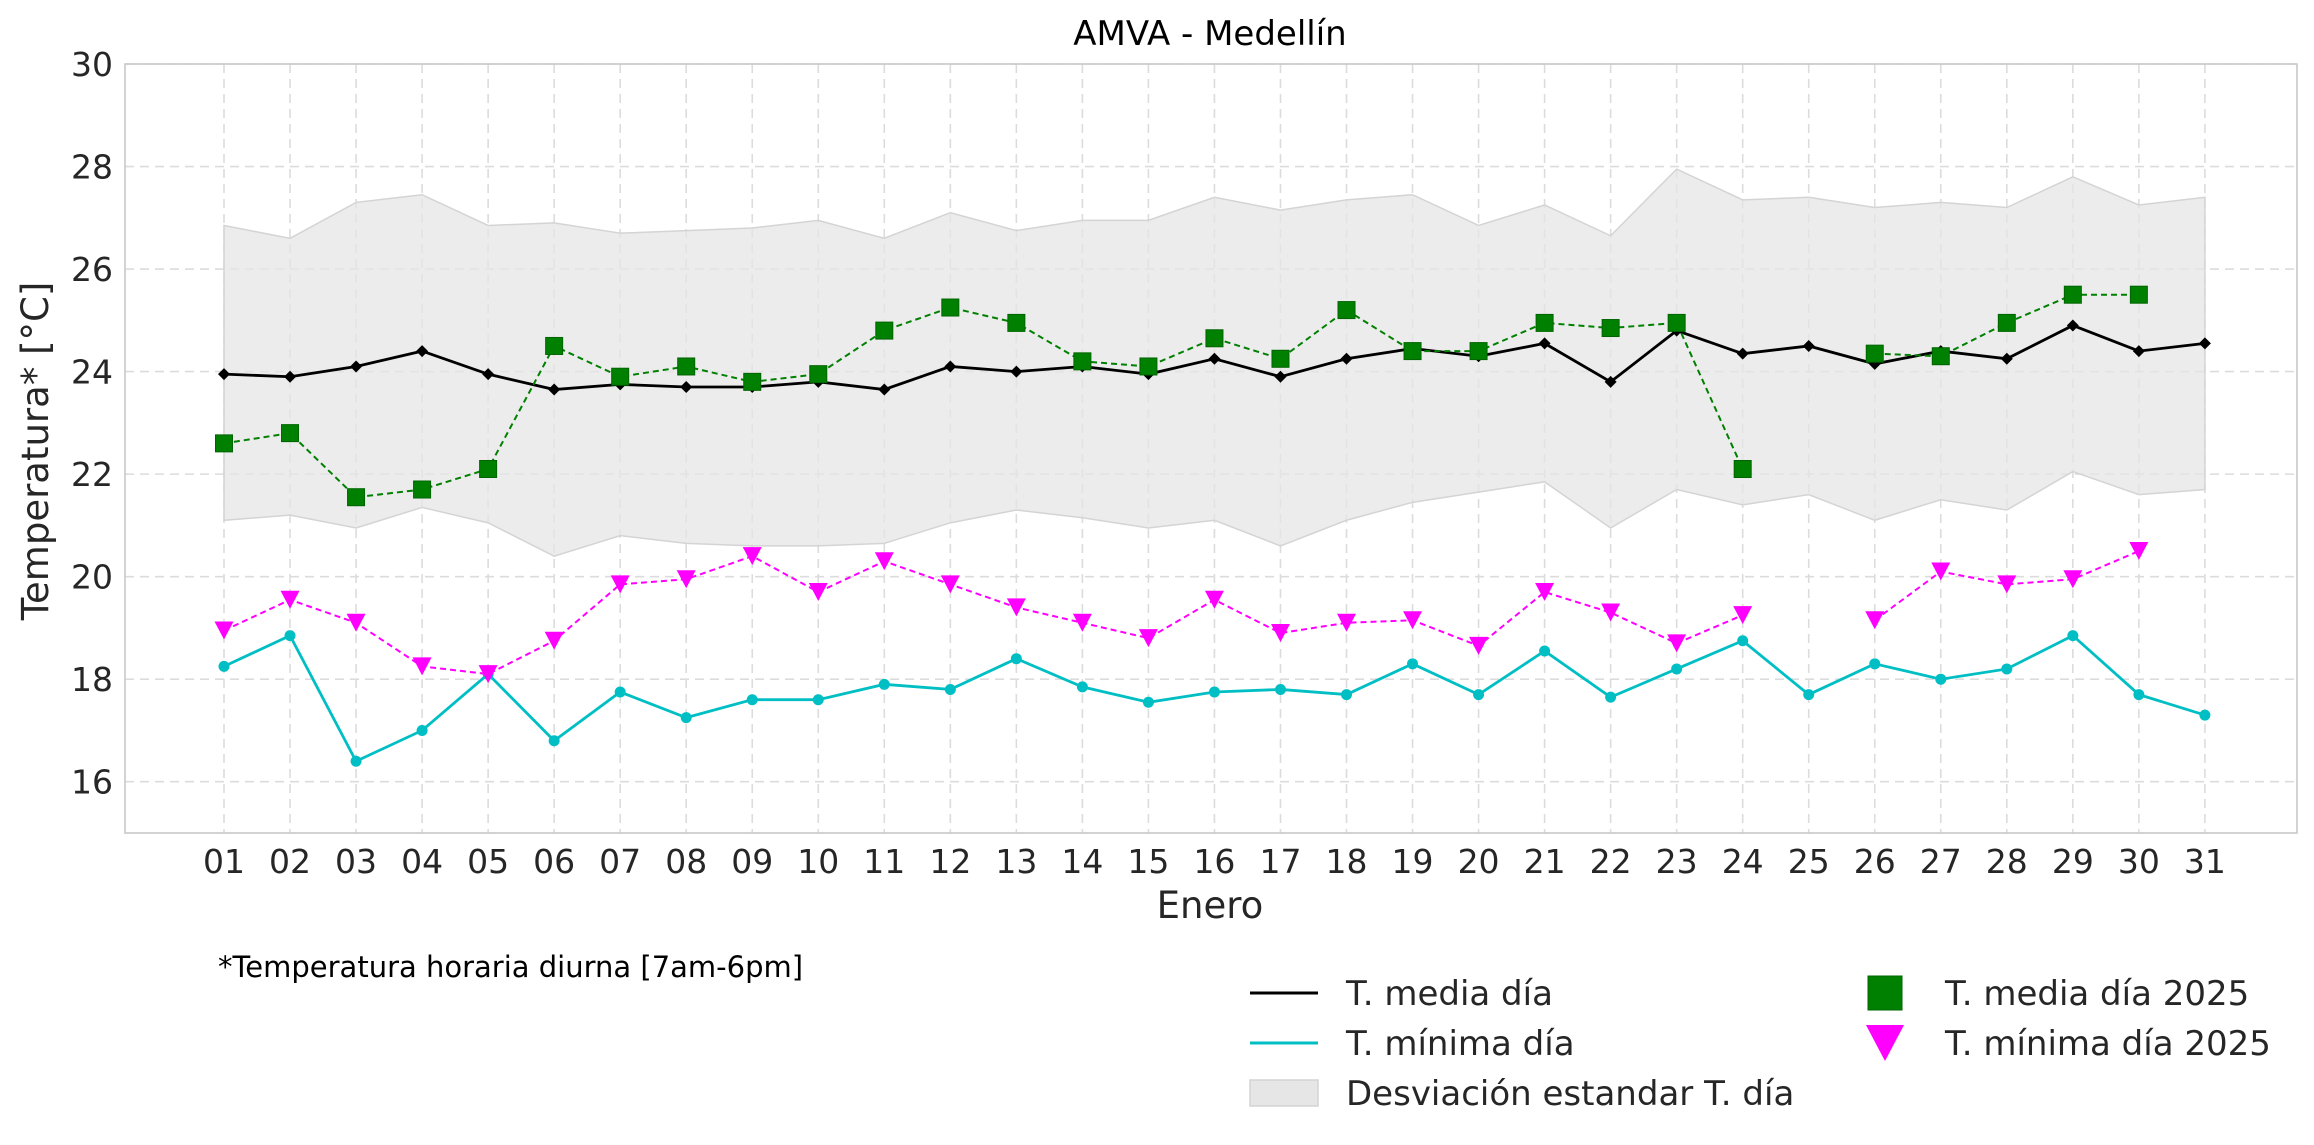  Describe the element at coordinates (620, 861) in the screenshot. I see `x-tick-label: 07` at that location.